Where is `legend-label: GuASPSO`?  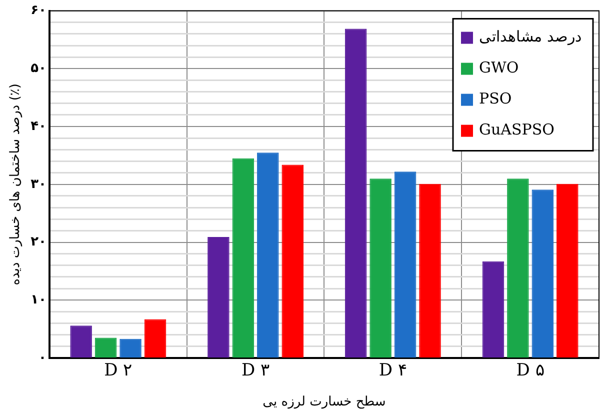 legend-label: GuASPSO is located at coordinates (516, 129).